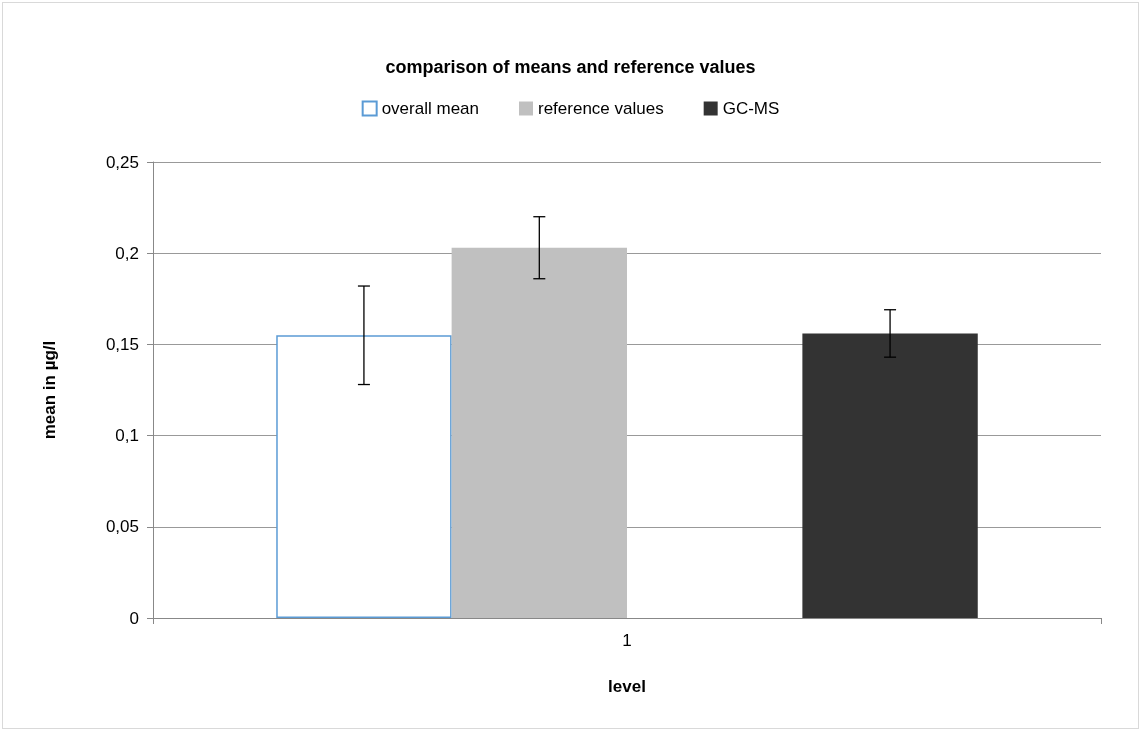  I want to click on y-axis-title: mean in µg/l, so click(49, 390).